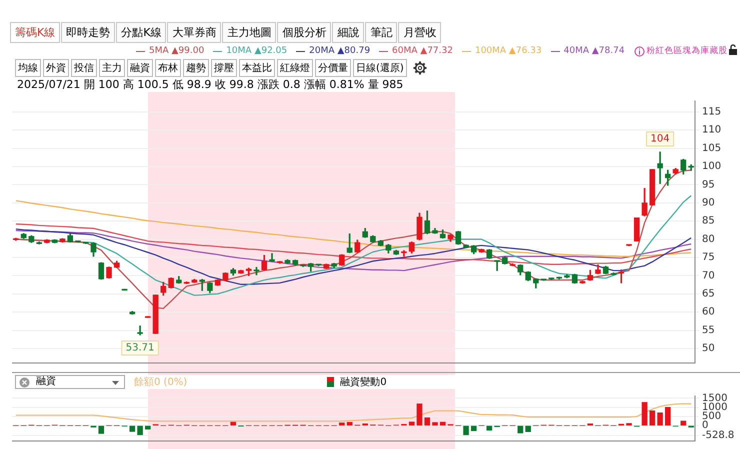 The width and height of the screenshot is (740, 449). Describe the element at coordinates (380, 68) in the screenshot. I see `text: 日線(還原)` at that location.